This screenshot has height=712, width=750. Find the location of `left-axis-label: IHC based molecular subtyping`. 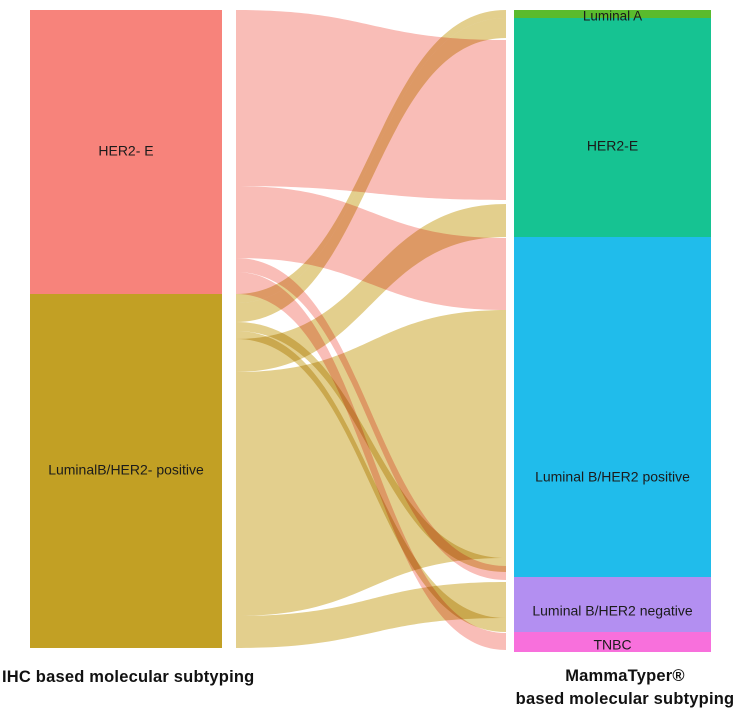

left-axis-label: IHC based molecular subtyping is located at coordinates (128, 677).